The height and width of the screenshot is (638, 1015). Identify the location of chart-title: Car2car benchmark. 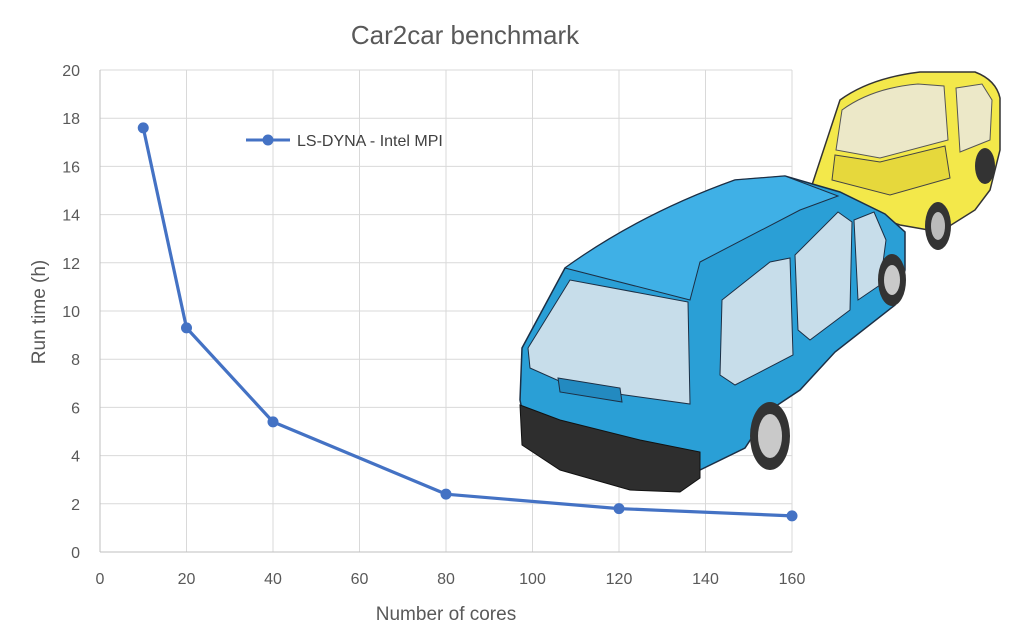
(465, 35).